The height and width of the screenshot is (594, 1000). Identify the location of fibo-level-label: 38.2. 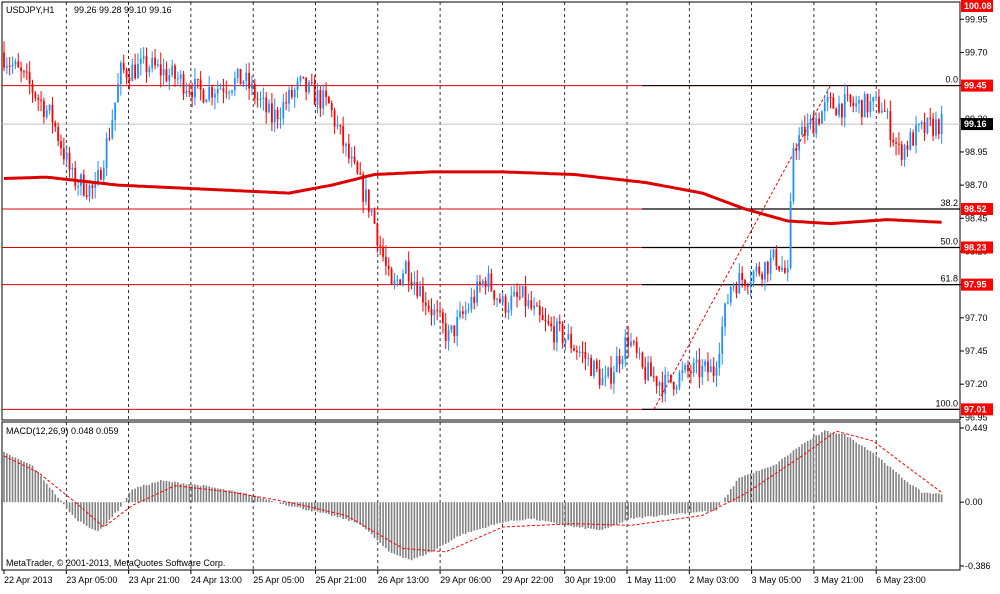
(949, 203).